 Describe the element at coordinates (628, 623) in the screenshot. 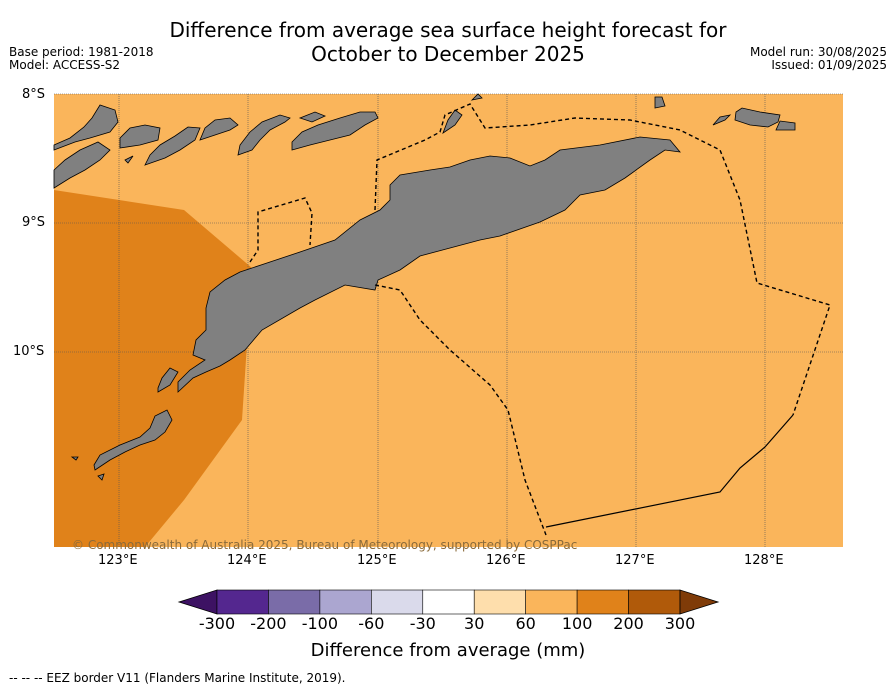

I see `colorbar-tick-label: 200` at that location.